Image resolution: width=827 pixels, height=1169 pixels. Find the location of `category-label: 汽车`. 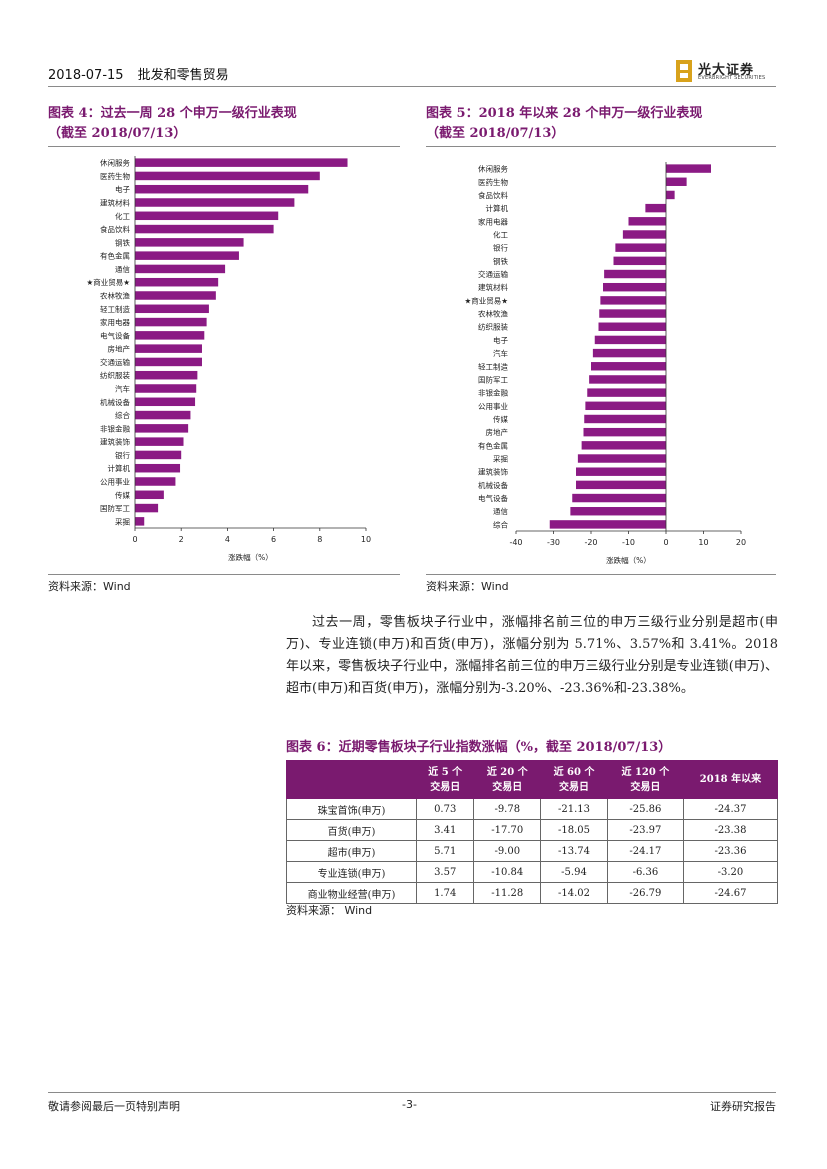

category-label: 汽车 is located at coordinates (500, 353).